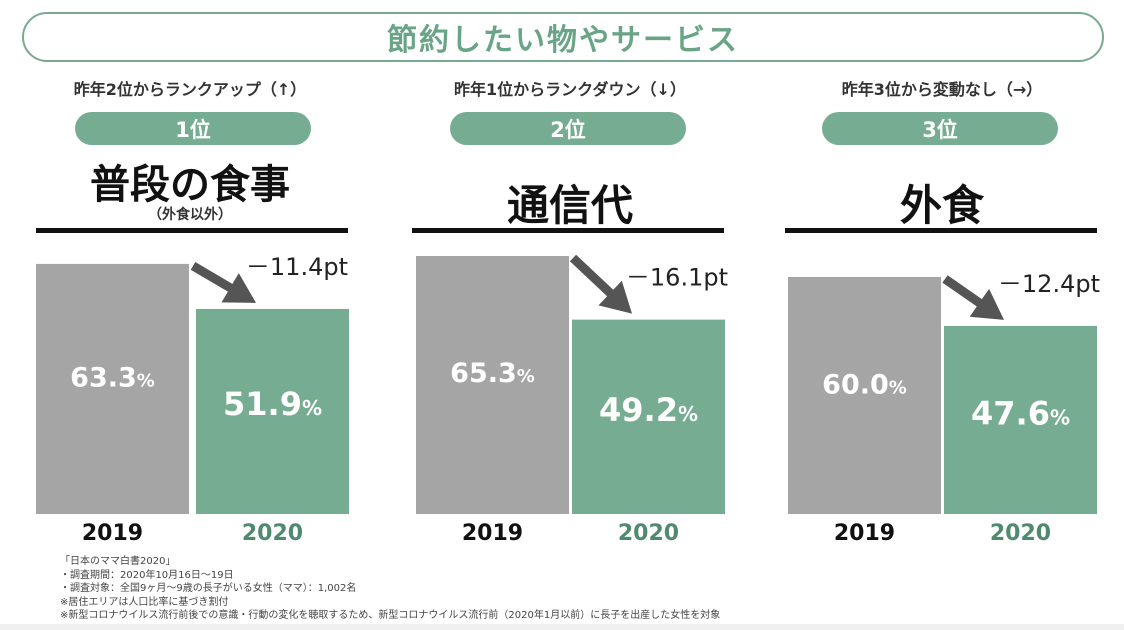  I want to click on change-label: －11.4pt, so click(297, 267).